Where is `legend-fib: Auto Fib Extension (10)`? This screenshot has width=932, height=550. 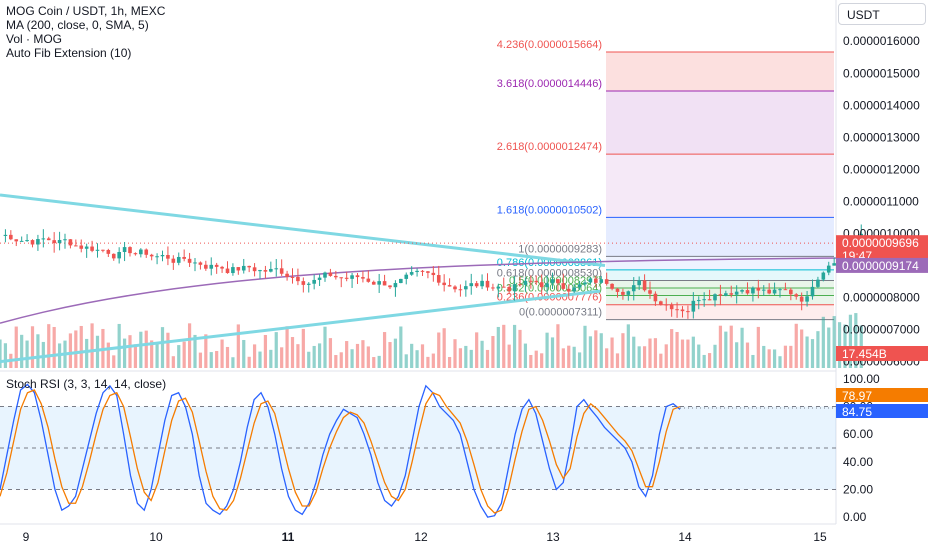
legend-fib: Auto Fib Extension (10) is located at coordinates (69, 53).